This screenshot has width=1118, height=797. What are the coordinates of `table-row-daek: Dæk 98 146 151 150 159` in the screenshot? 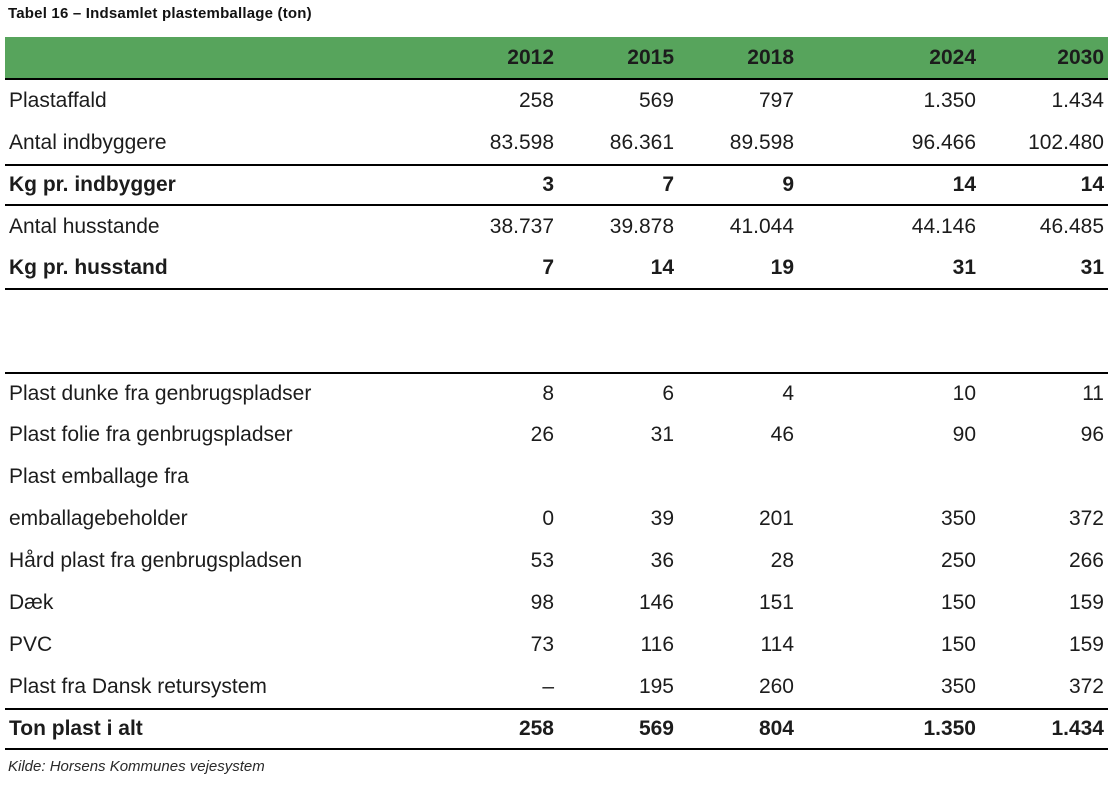 It's located at (556, 603).